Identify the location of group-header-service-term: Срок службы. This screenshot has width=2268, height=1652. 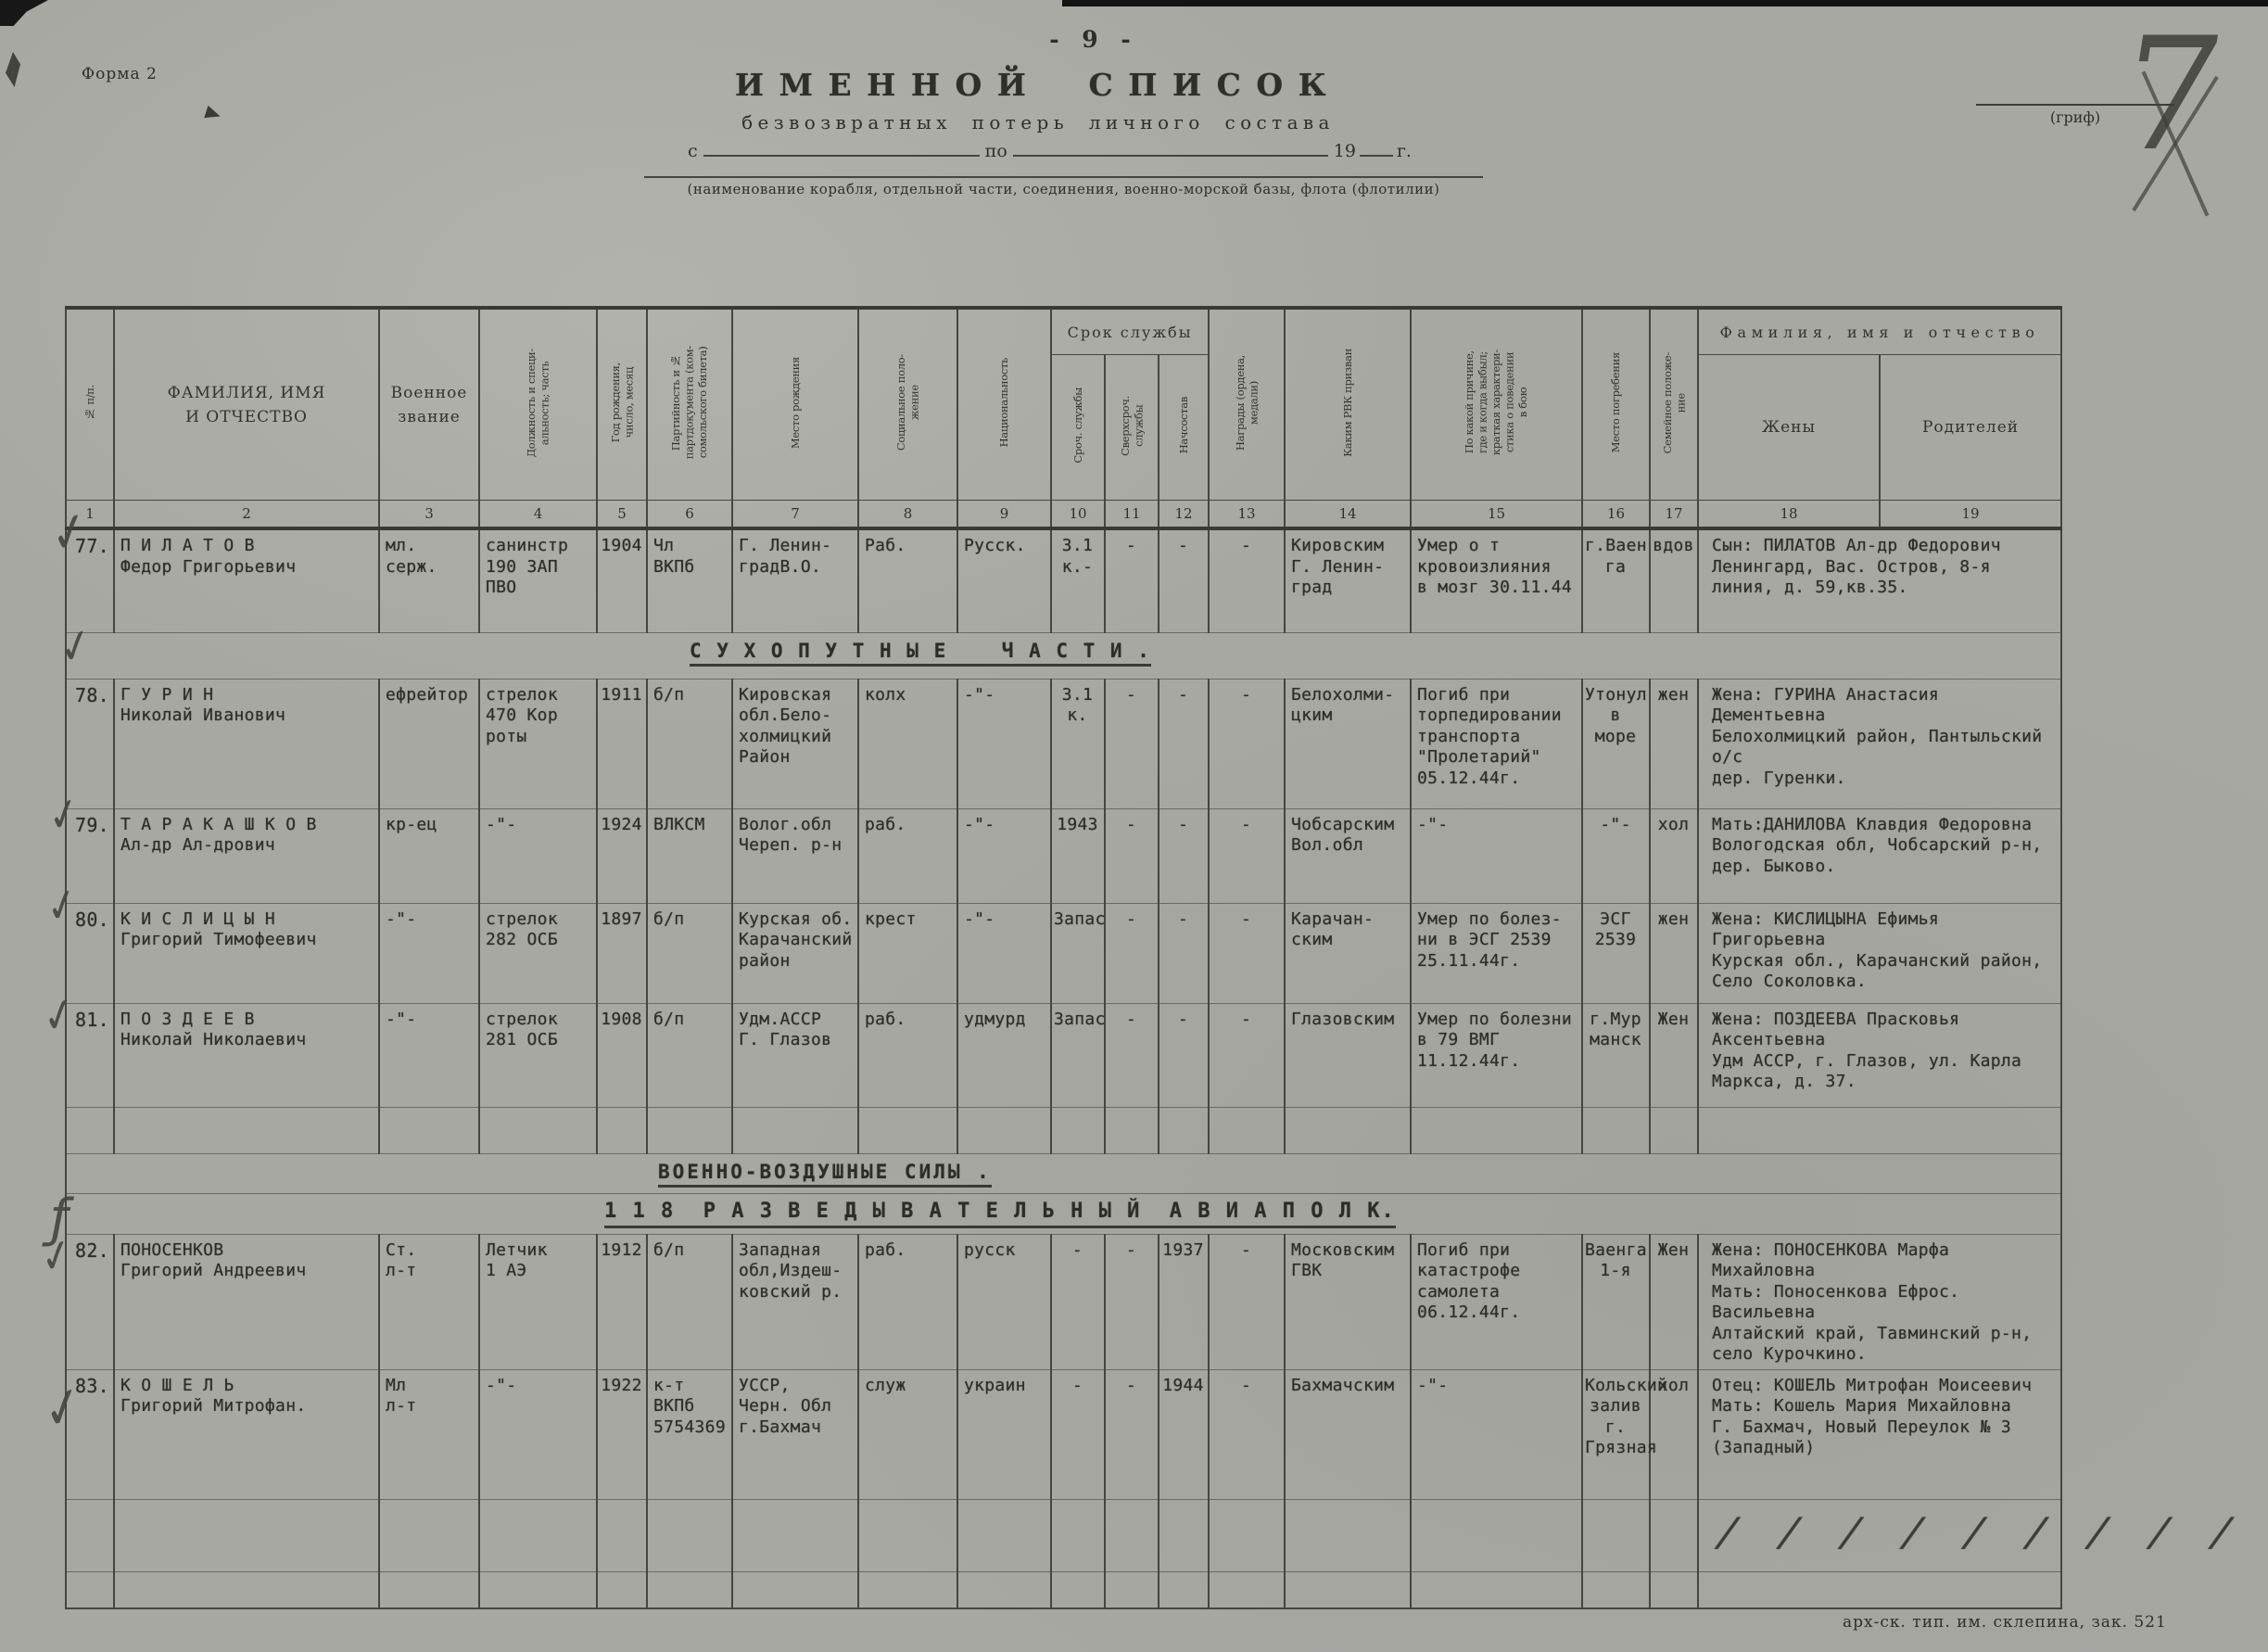
(1129, 331).